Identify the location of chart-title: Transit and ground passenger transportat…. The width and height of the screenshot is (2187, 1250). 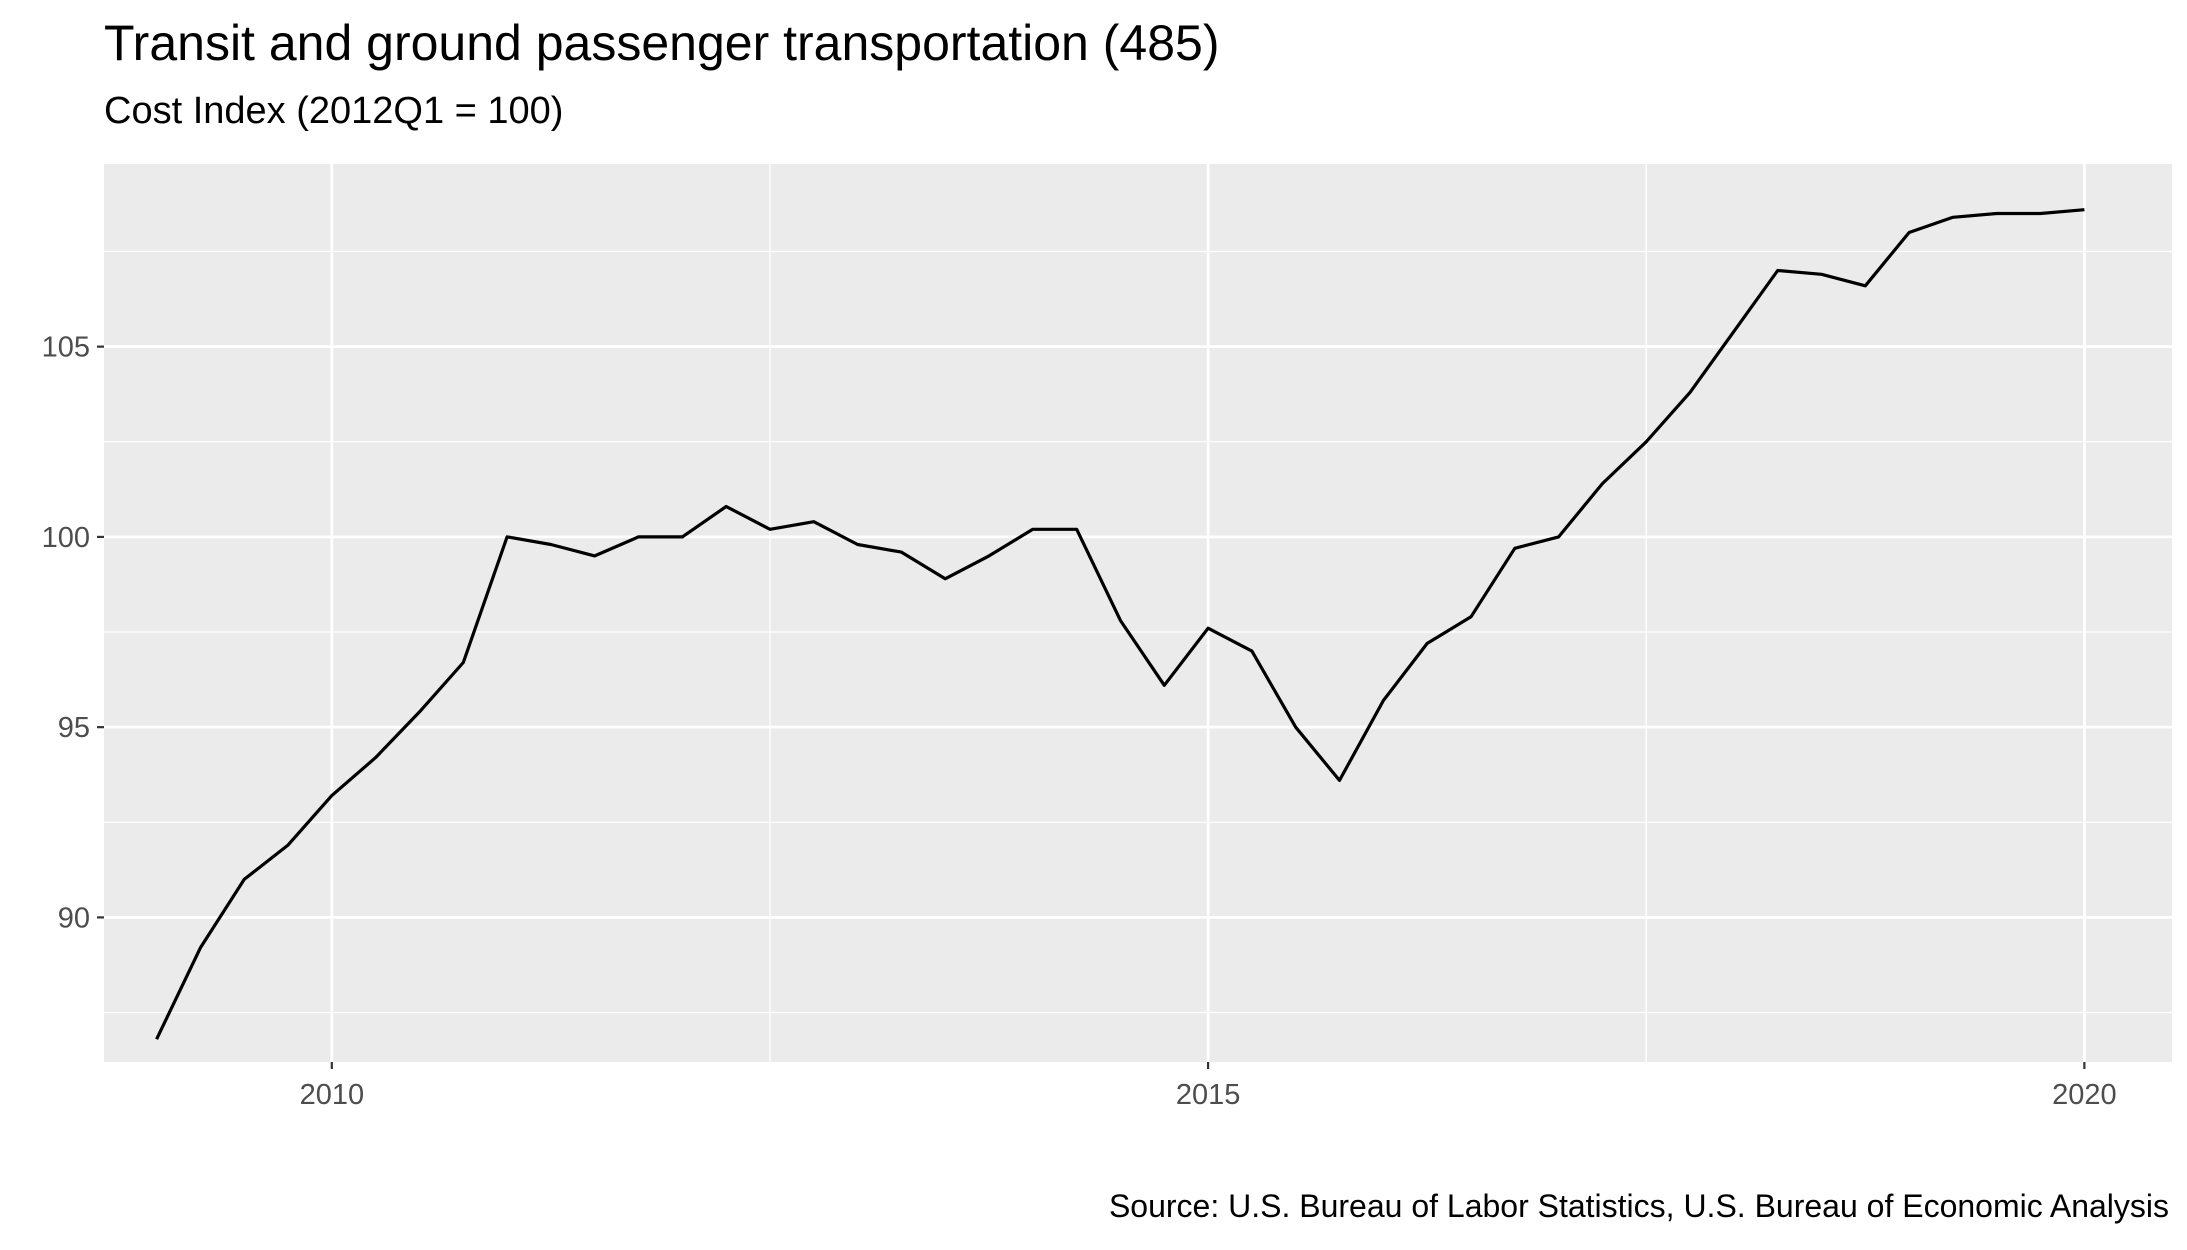
(662, 43).